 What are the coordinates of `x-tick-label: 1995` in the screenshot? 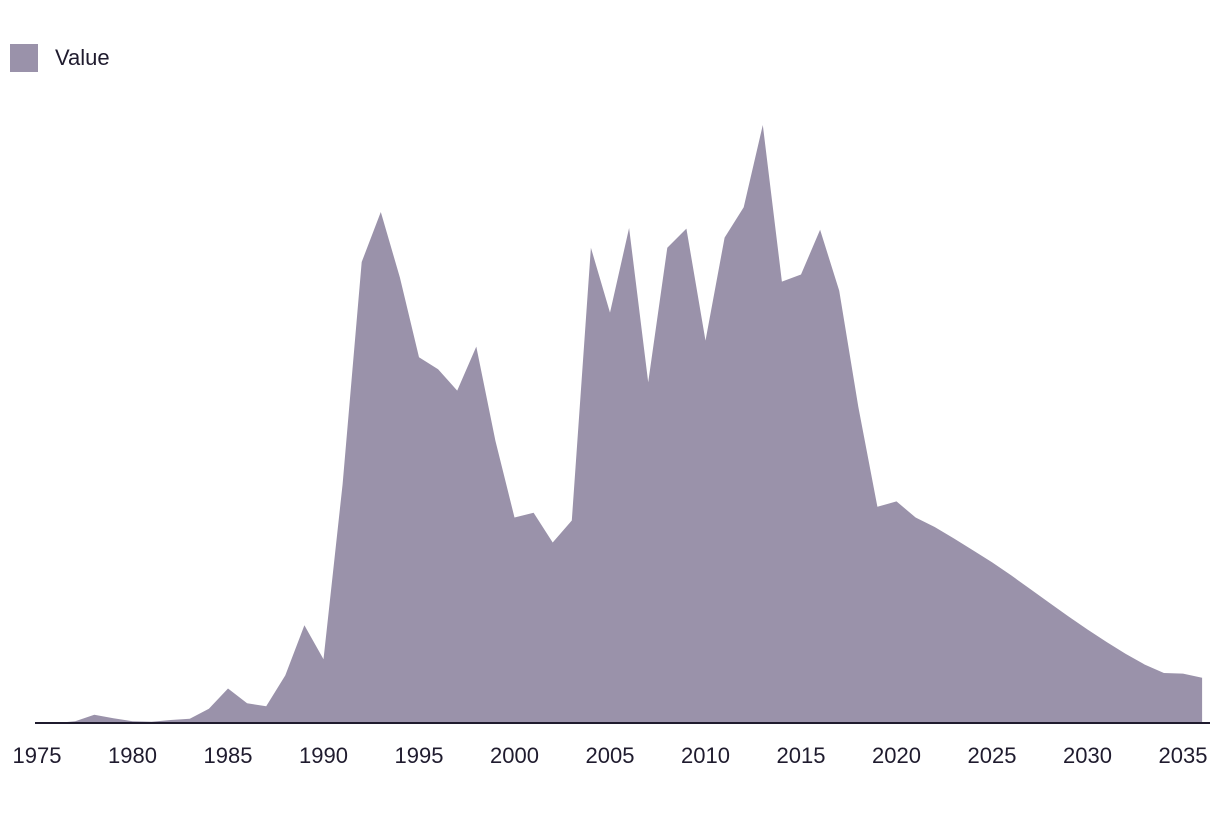 It's located at (419, 755).